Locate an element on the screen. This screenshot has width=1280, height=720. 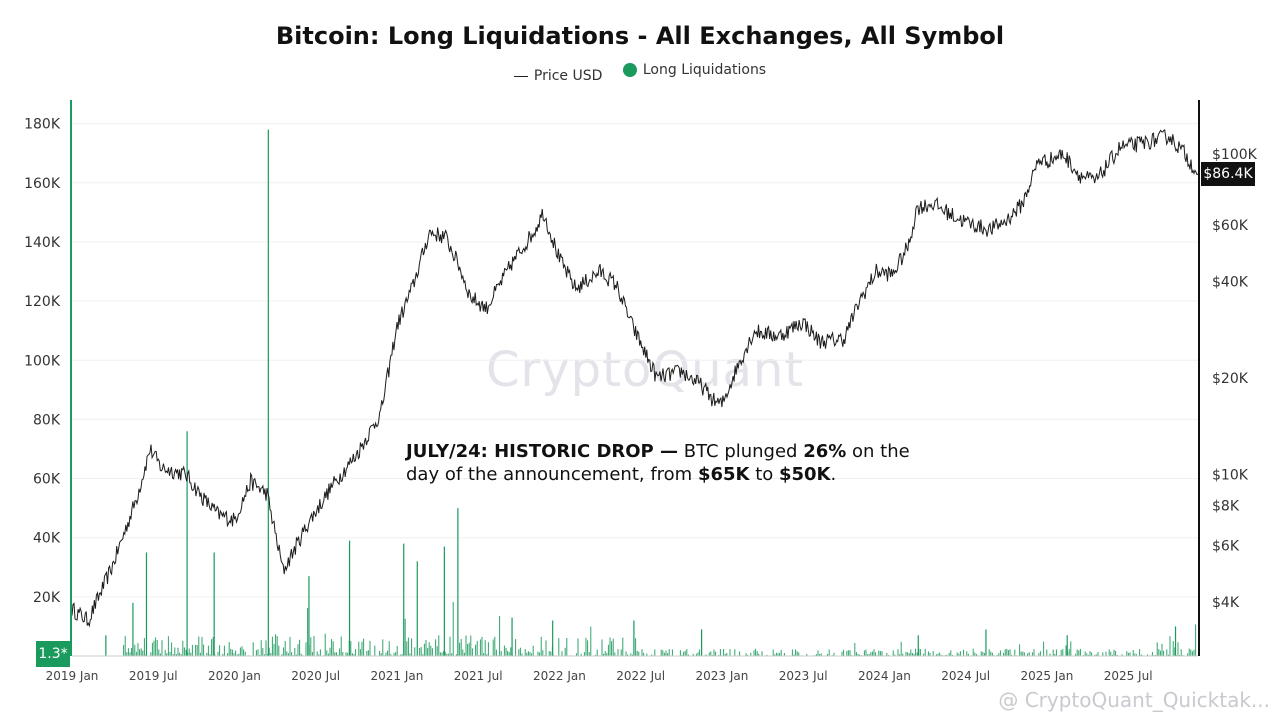
left-axis-tick-label: 80K is located at coordinates (47, 420).